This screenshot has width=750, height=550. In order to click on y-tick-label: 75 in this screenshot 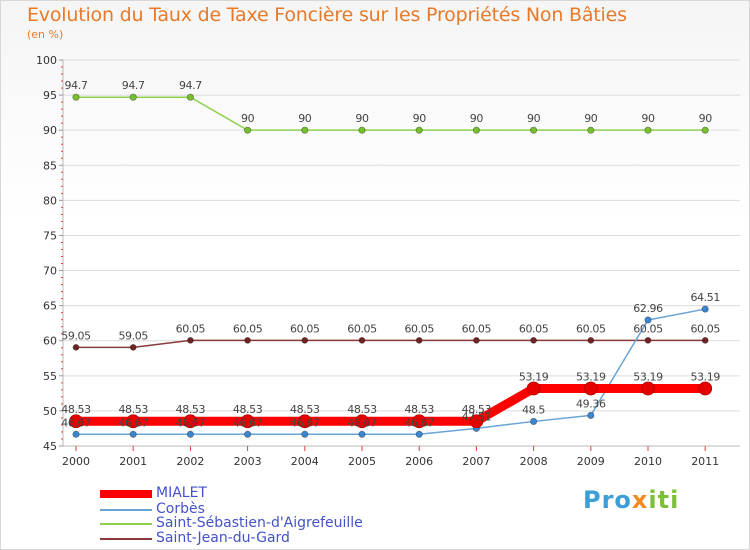, I will do `click(50, 235)`.